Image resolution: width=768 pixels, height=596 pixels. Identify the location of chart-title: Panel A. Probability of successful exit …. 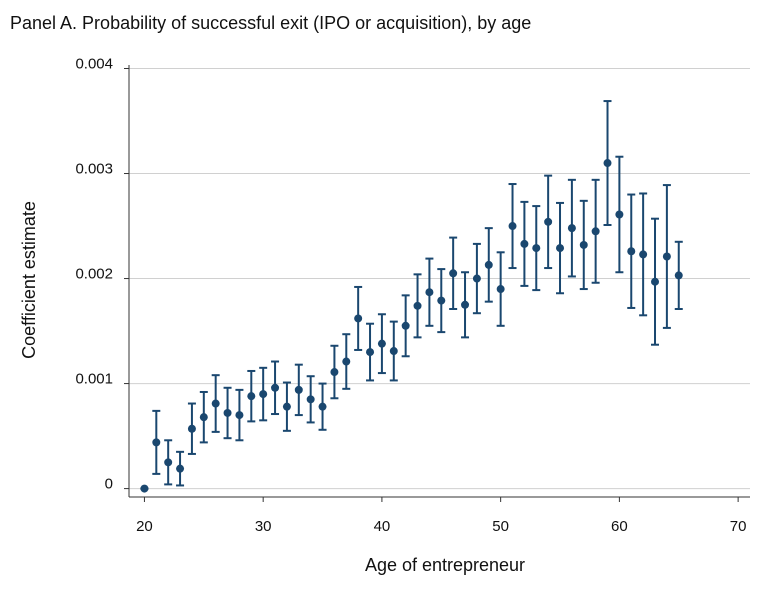
(270, 23).